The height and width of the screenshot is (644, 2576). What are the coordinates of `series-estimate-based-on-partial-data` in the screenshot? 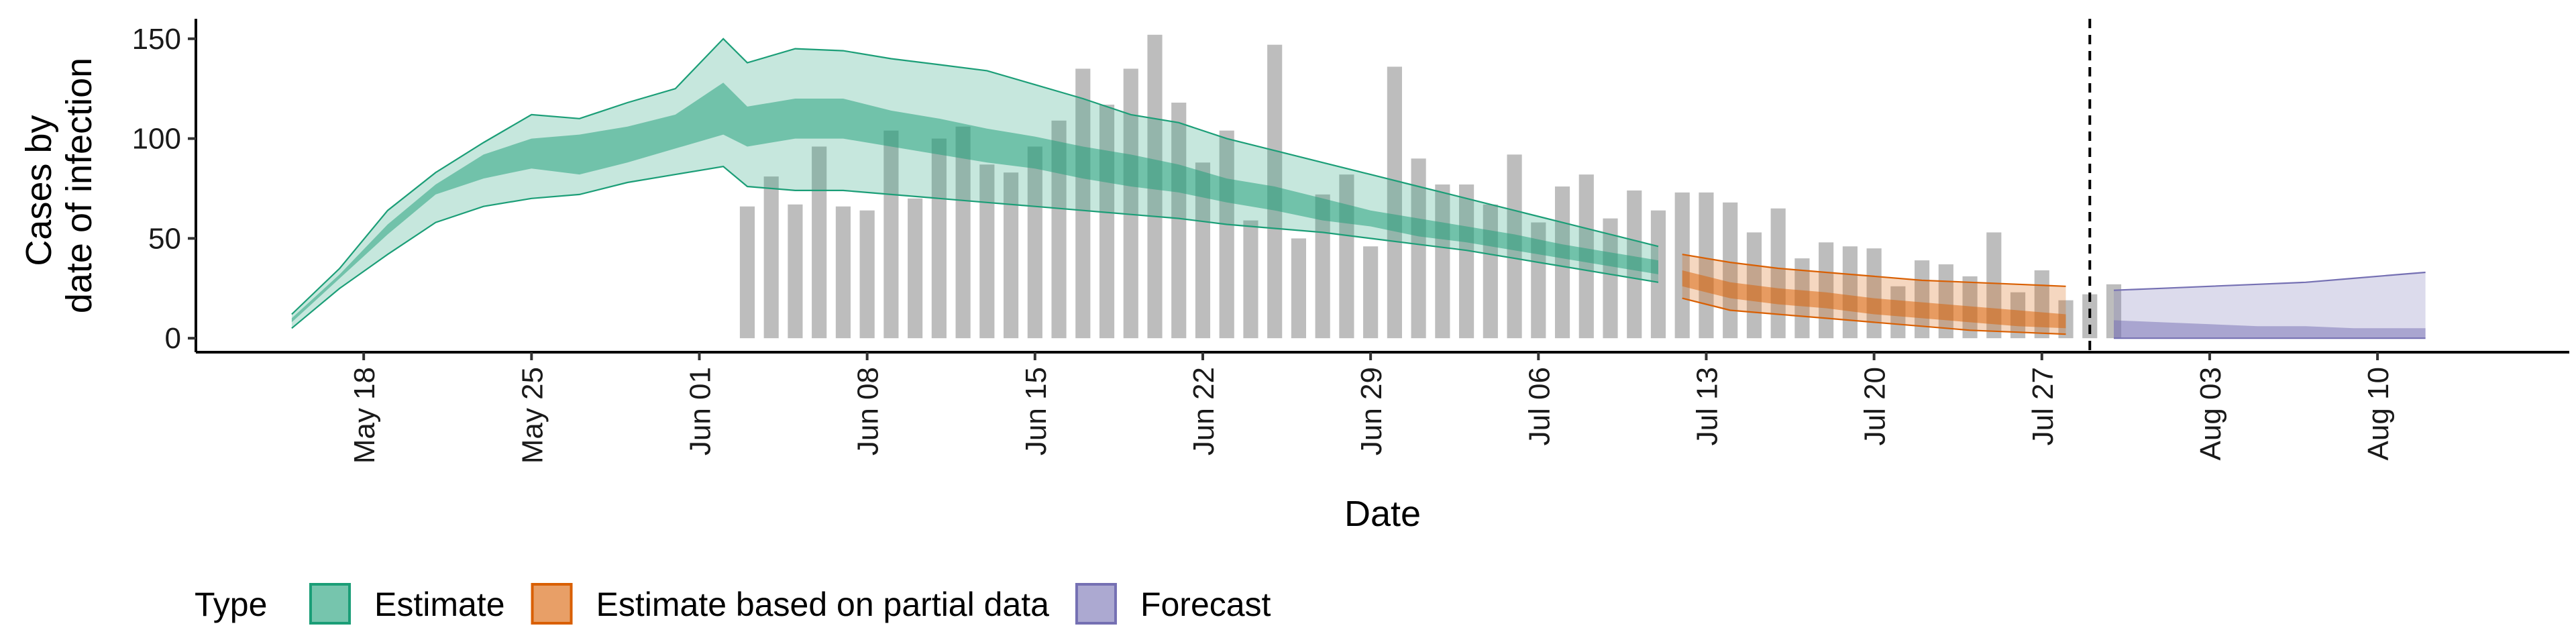 It's located at (1874, 294).